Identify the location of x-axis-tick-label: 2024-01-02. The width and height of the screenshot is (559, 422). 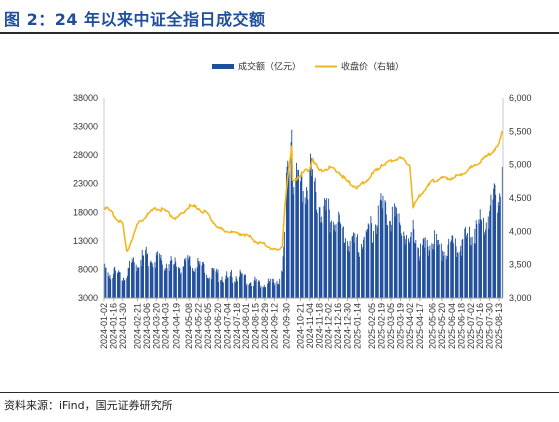
(104, 326).